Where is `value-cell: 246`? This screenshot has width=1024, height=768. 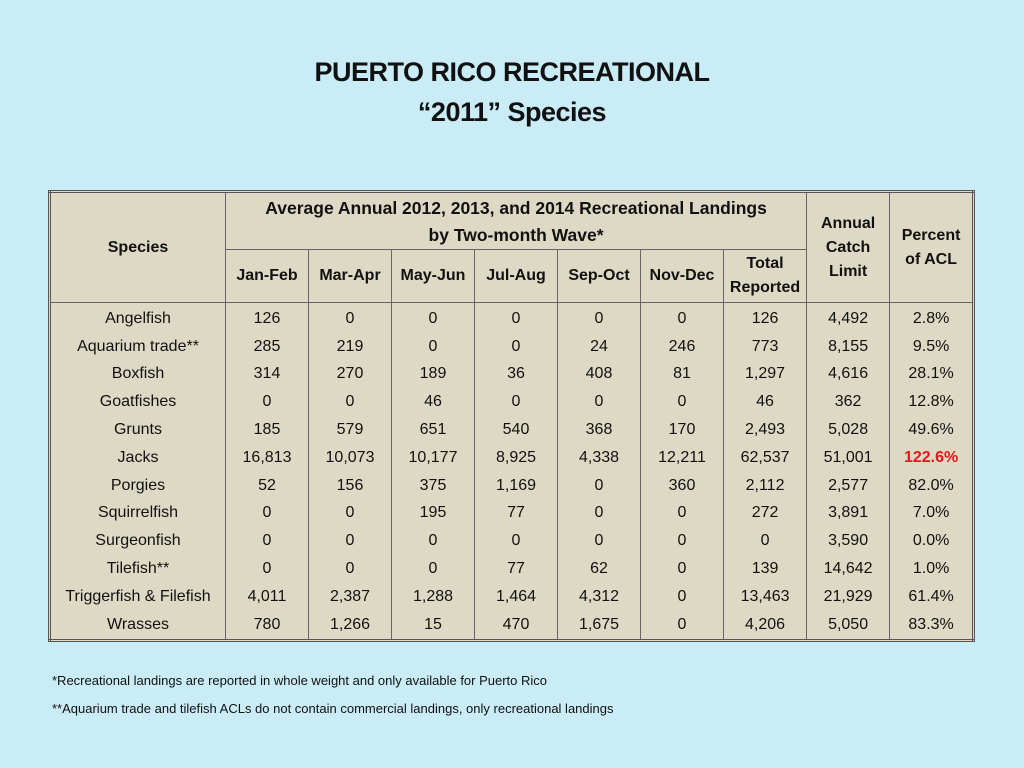 value-cell: 246 is located at coordinates (682, 346).